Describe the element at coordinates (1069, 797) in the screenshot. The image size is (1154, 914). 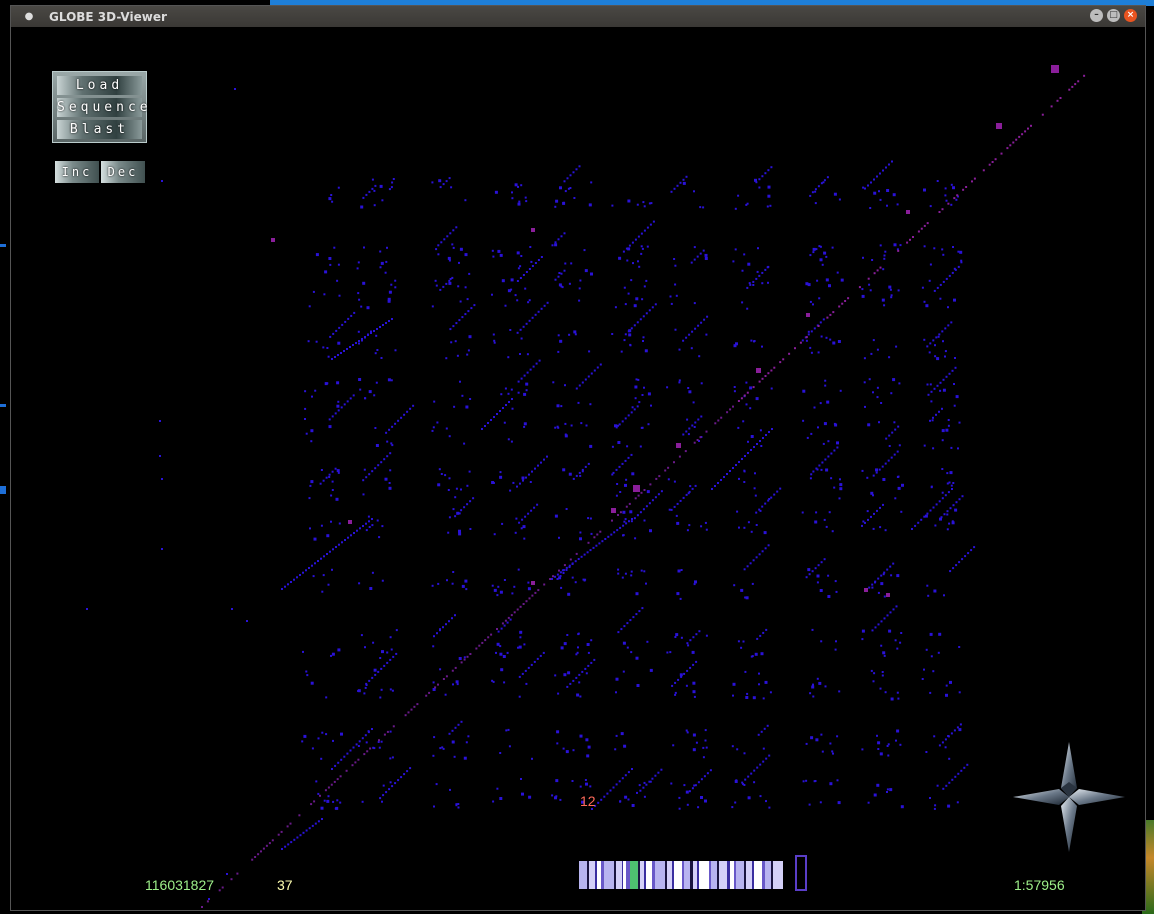
I see `compass-icon` at that location.